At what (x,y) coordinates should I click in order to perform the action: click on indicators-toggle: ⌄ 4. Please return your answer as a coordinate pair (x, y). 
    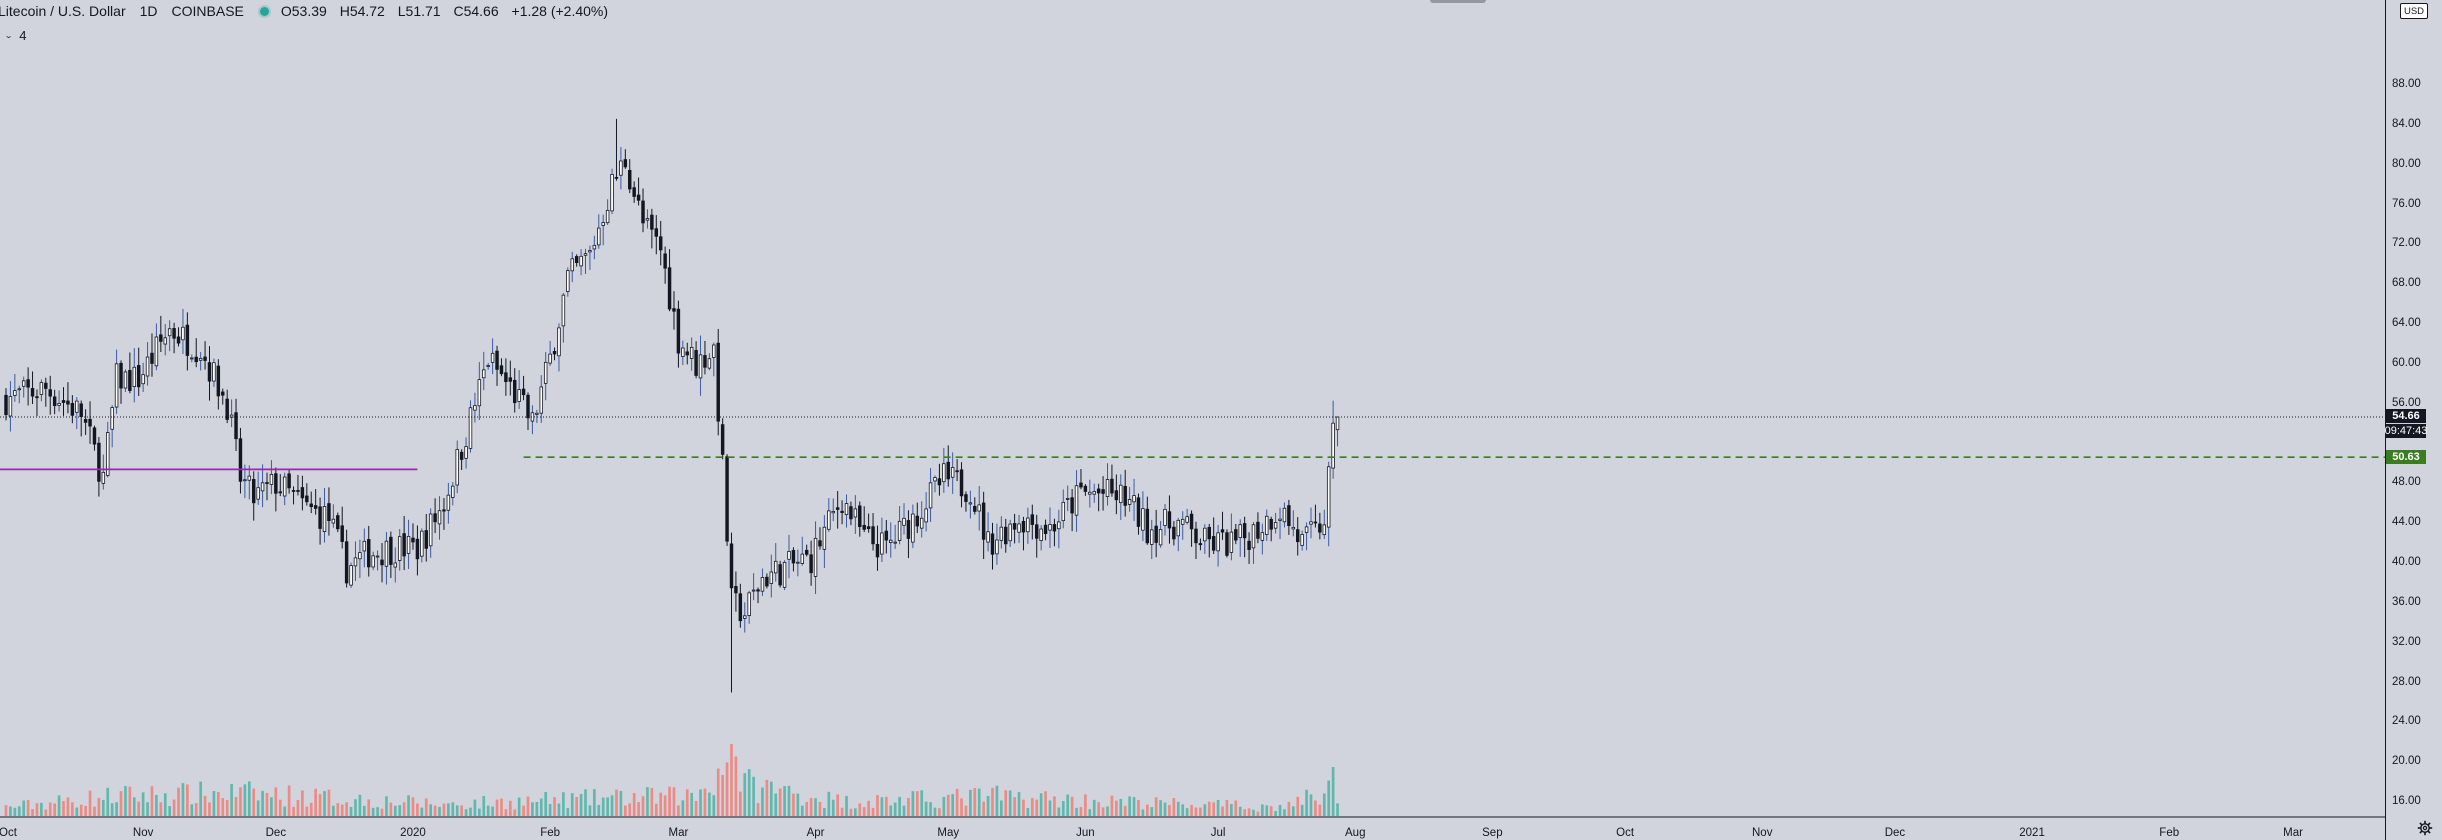
    Looking at the image, I should click on (15, 35).